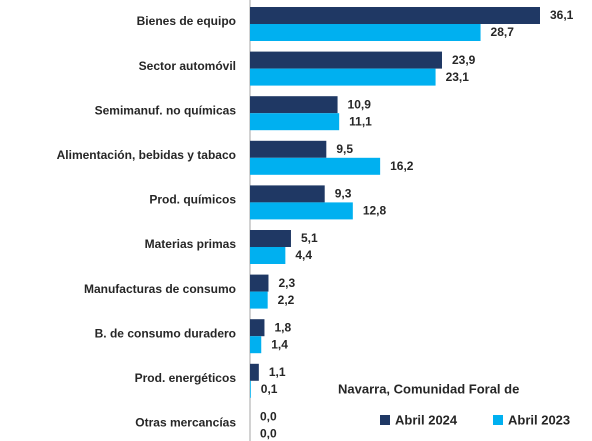  Describe the element at coordinates (286, 300) in the screenshot. I see `value-label: 2,2` at that location.